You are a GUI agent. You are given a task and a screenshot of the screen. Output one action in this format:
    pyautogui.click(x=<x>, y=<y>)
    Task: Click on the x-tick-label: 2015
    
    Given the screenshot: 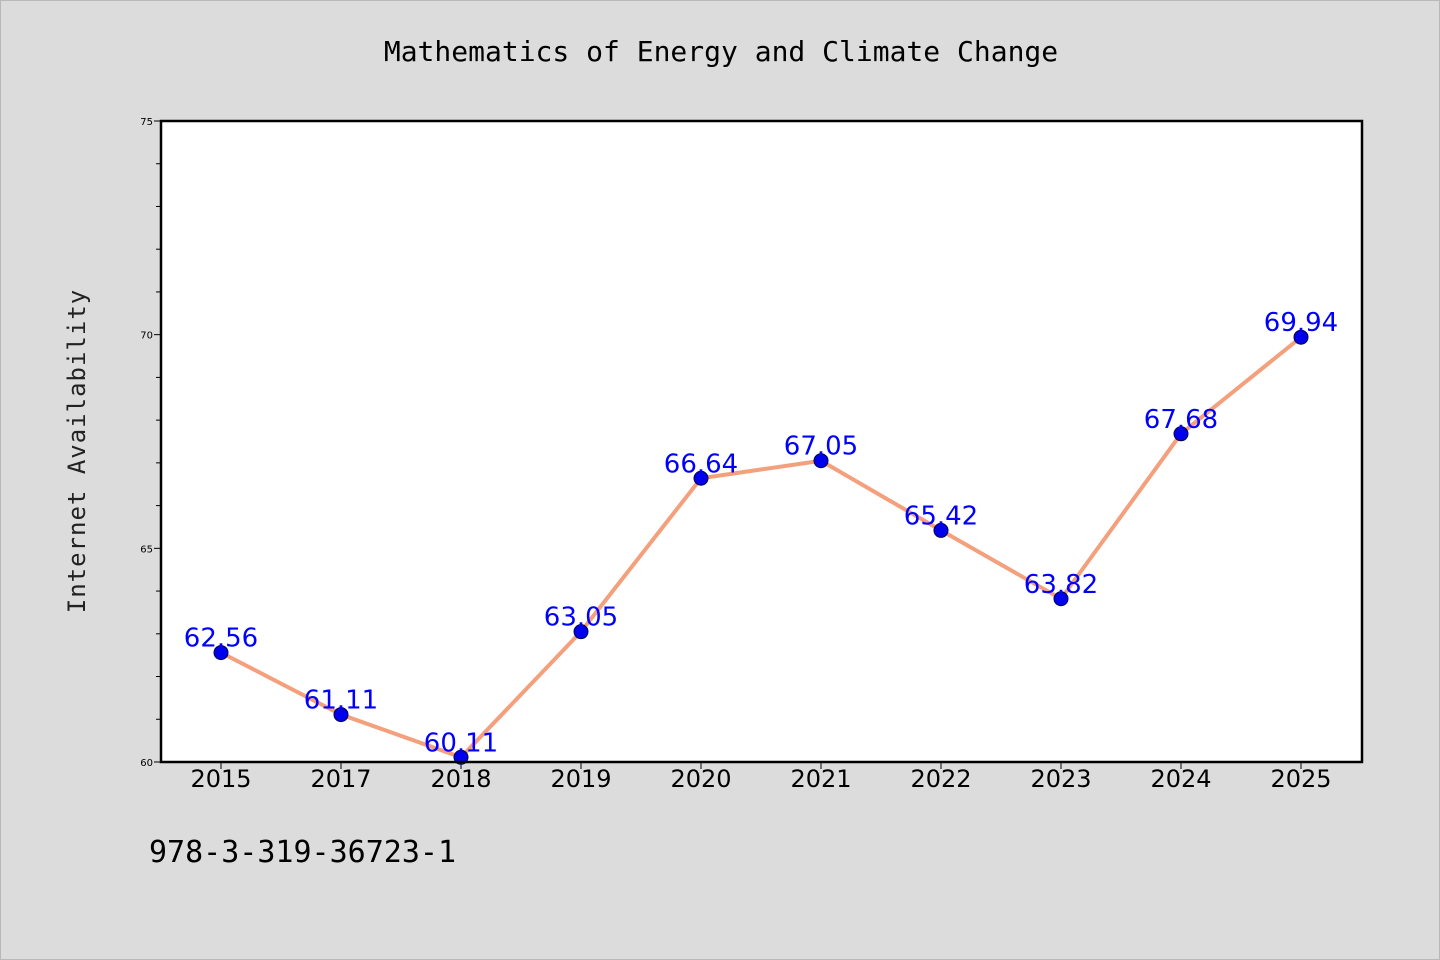 What is the action you would take?
    pyautogui.click(x=220, y=779)
    